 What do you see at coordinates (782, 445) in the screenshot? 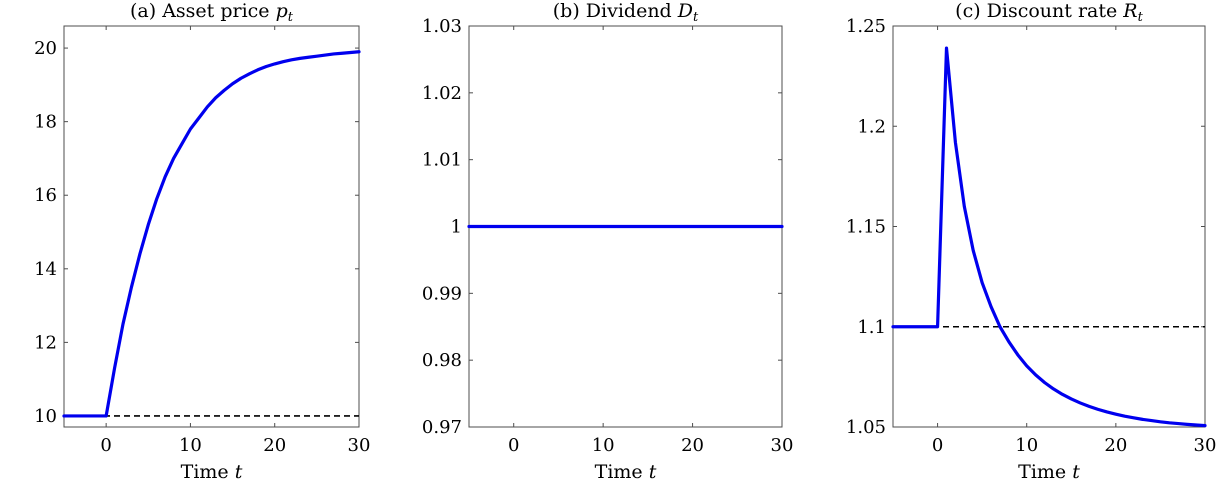
I see `dividend-x-tick-label: 30` at bounding box center [782, 445].